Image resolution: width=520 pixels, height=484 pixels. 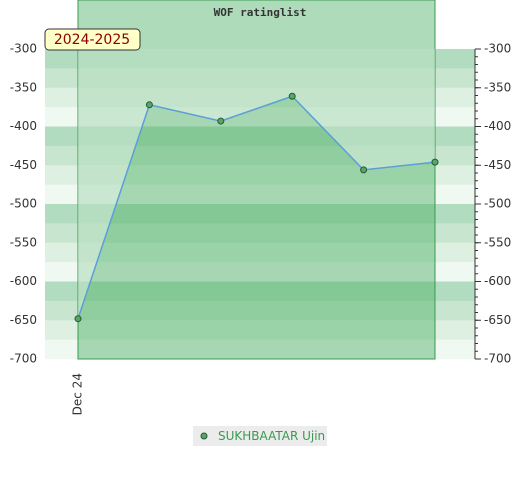 What do you see at coordinates (23, 165) in the screenshot?
I see `y-tick-label: -450` at bounding box center [23, 165].